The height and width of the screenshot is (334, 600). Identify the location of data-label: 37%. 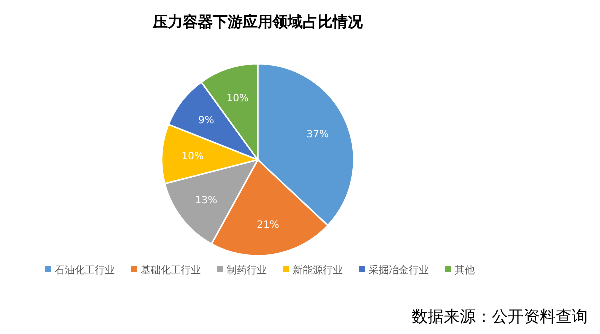
(318, 135).